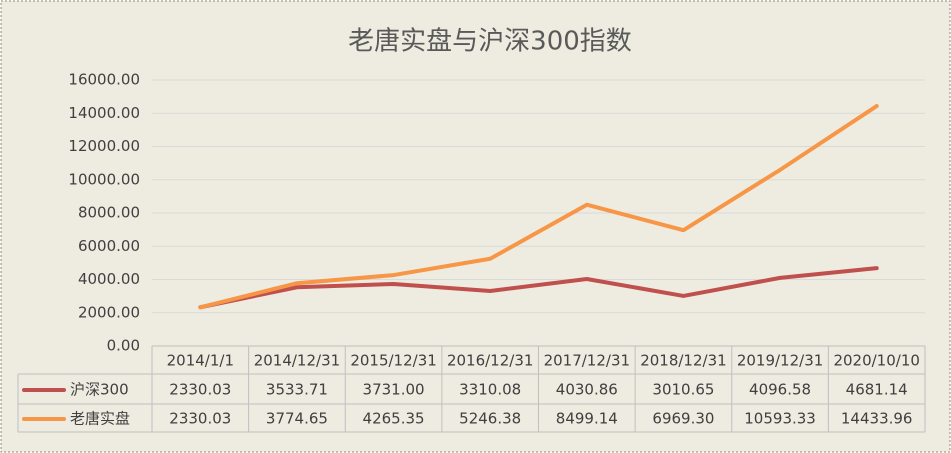 Image resolution: width=951 pixels, height=453 pixels. I want to click on table-value: 3774.65, so click(297, 419).